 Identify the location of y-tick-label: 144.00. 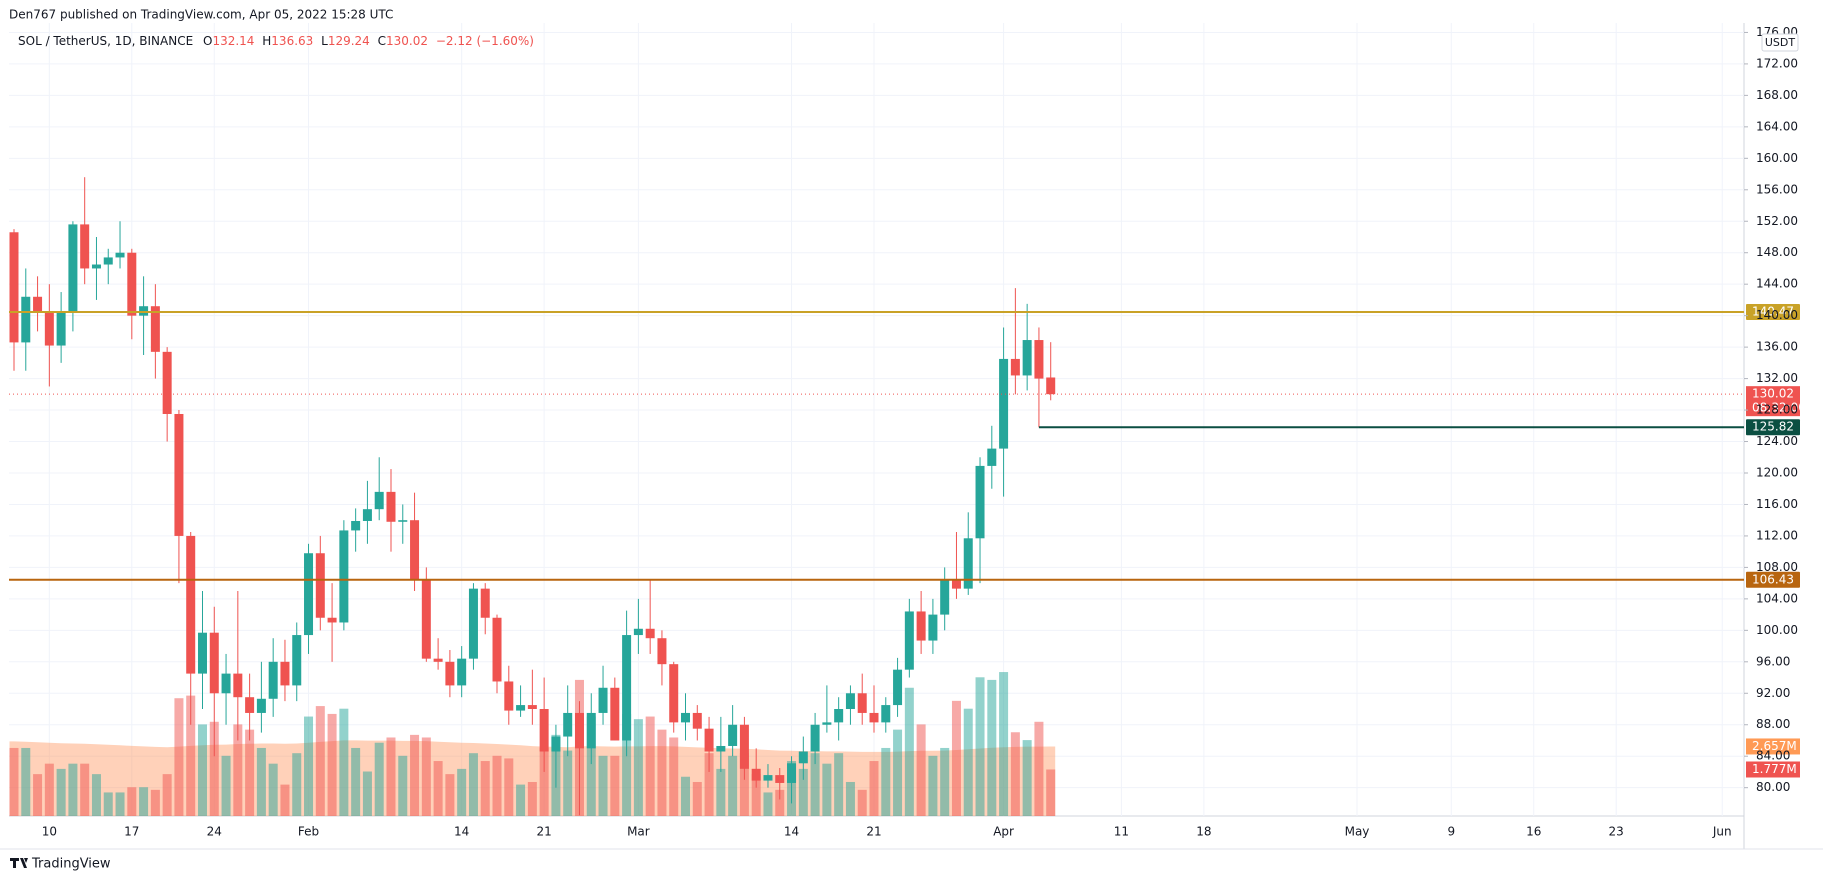
(1777, 284).